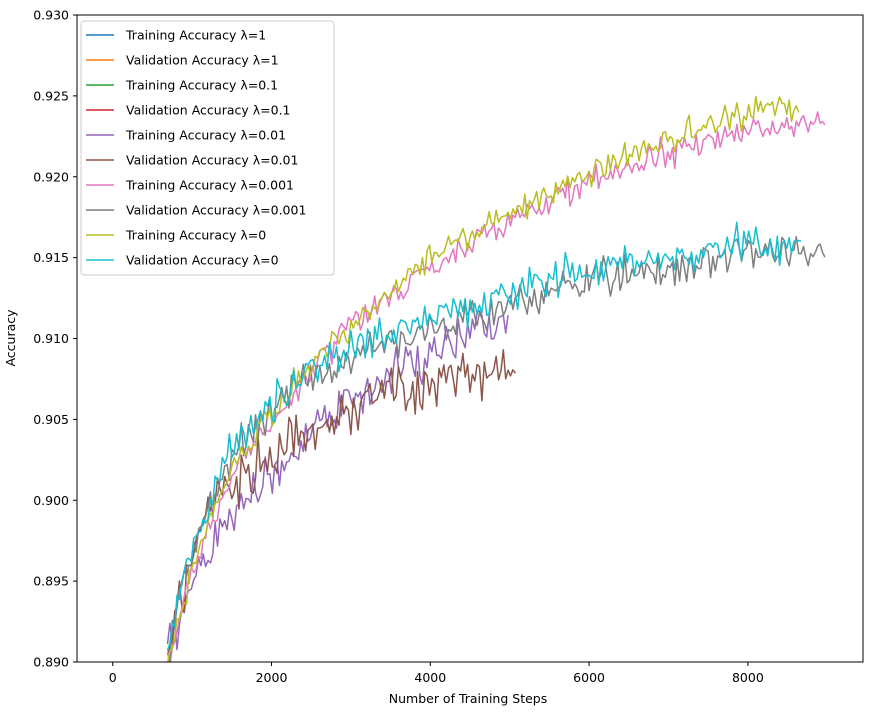 The height and width of the screenshot is (715, 875). I want to click on x-axis: 0 2000 4000 6000 8000, so click(436, 673).